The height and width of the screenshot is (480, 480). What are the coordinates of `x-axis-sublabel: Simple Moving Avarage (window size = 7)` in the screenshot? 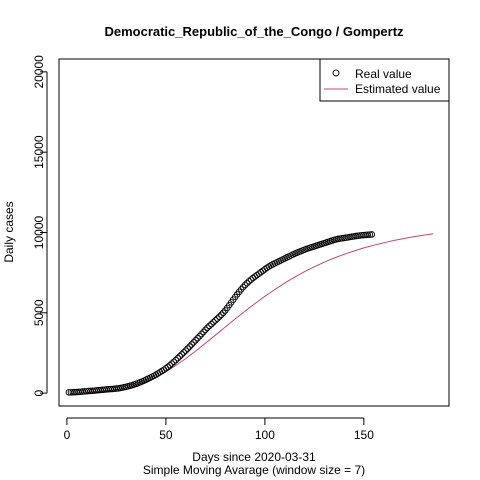 It's located at (254, 470).